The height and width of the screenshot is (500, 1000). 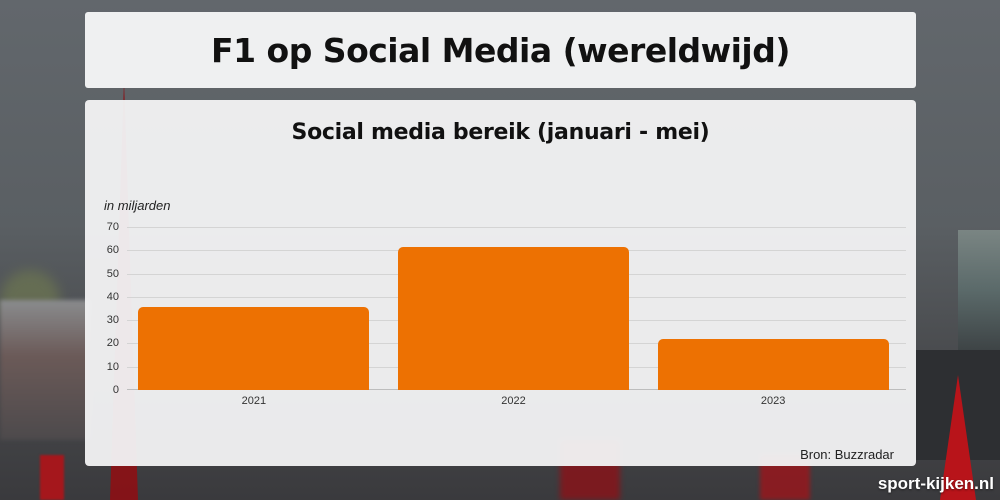 I want to click on x-tick-label: 2022, so click(x=513, y=401).